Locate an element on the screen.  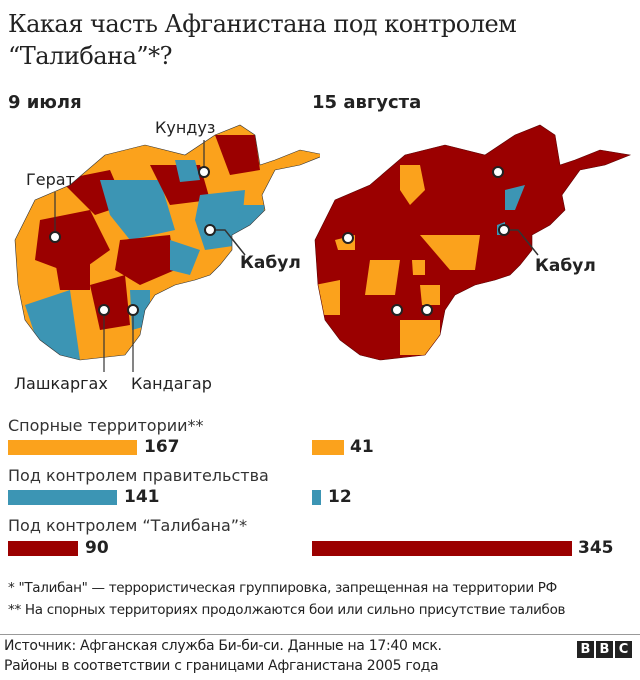
divider is located at coordinates (320, 634).